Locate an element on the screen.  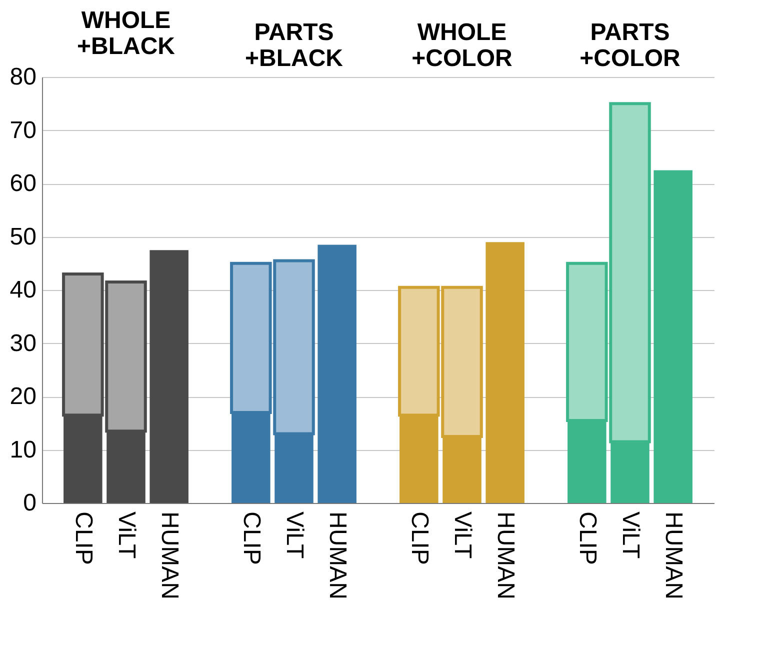
y-tick-label: 40 is located at coordinates (23, 290).